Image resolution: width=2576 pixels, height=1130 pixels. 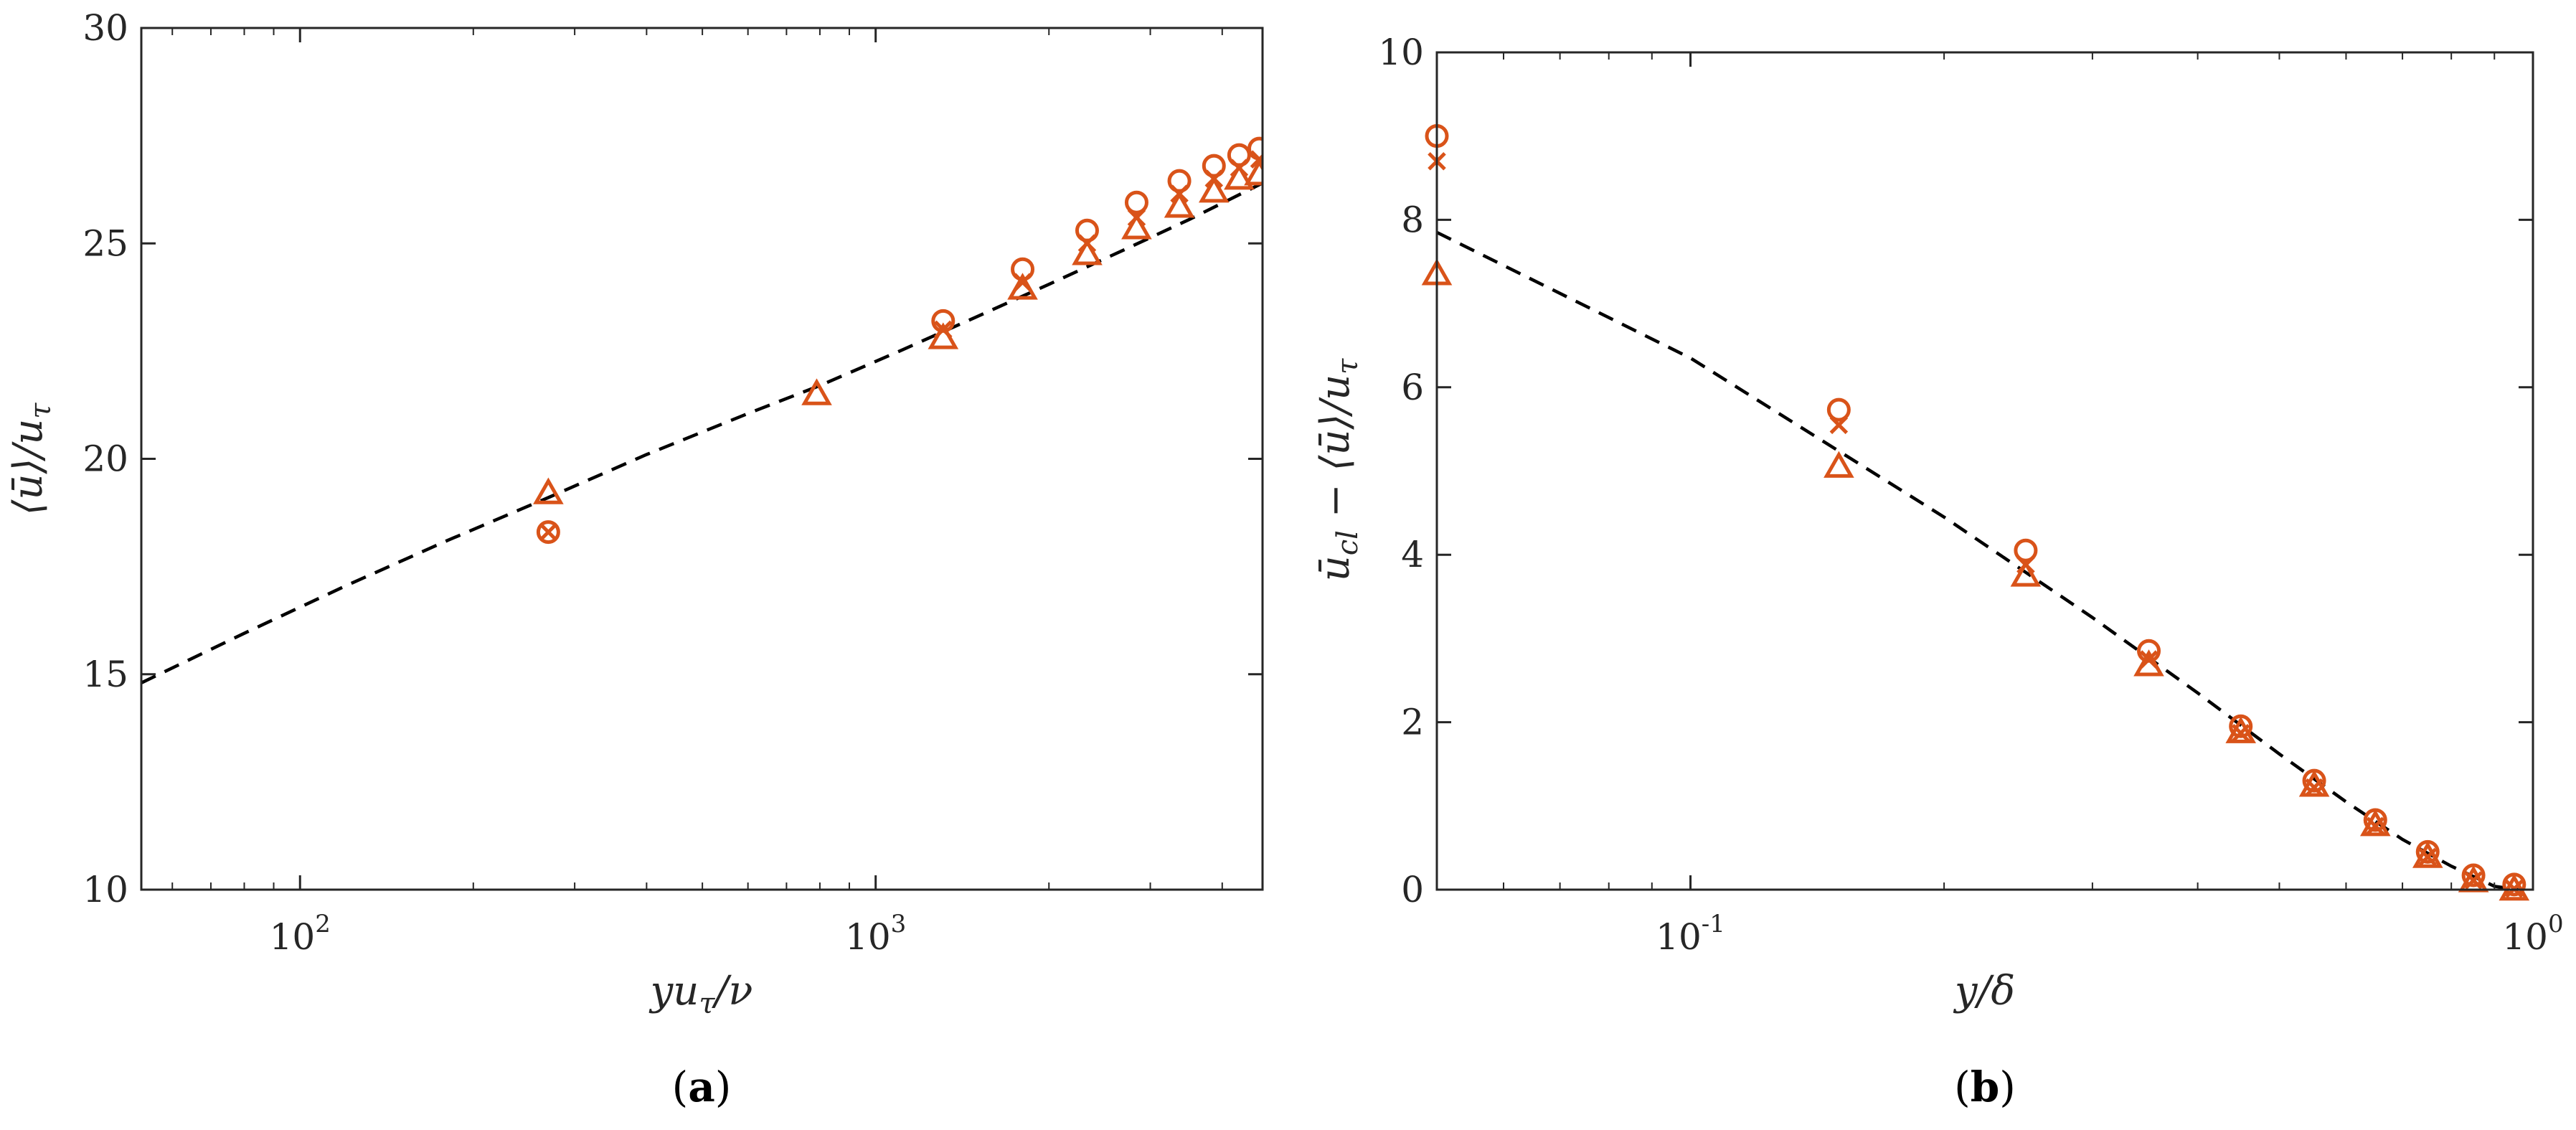 What do you see at coordinates (1412, 722) in the screenshot?
I see `y-tick-label: 2` at bounding box center [1412, 722].